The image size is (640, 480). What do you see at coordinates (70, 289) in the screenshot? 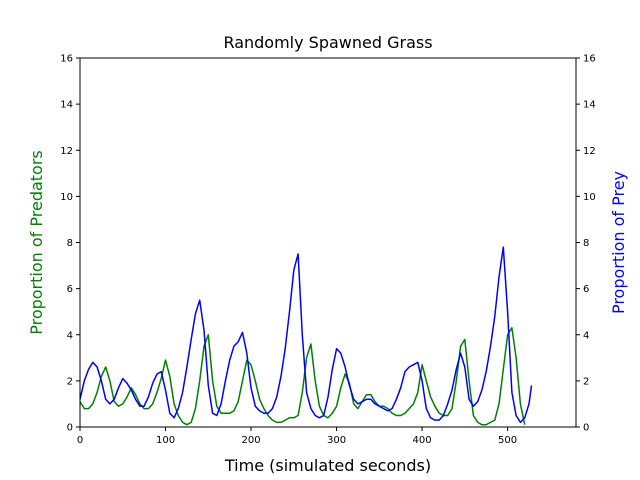
I see `y-left-tick-label: 6` at bounding box center [70, 289].